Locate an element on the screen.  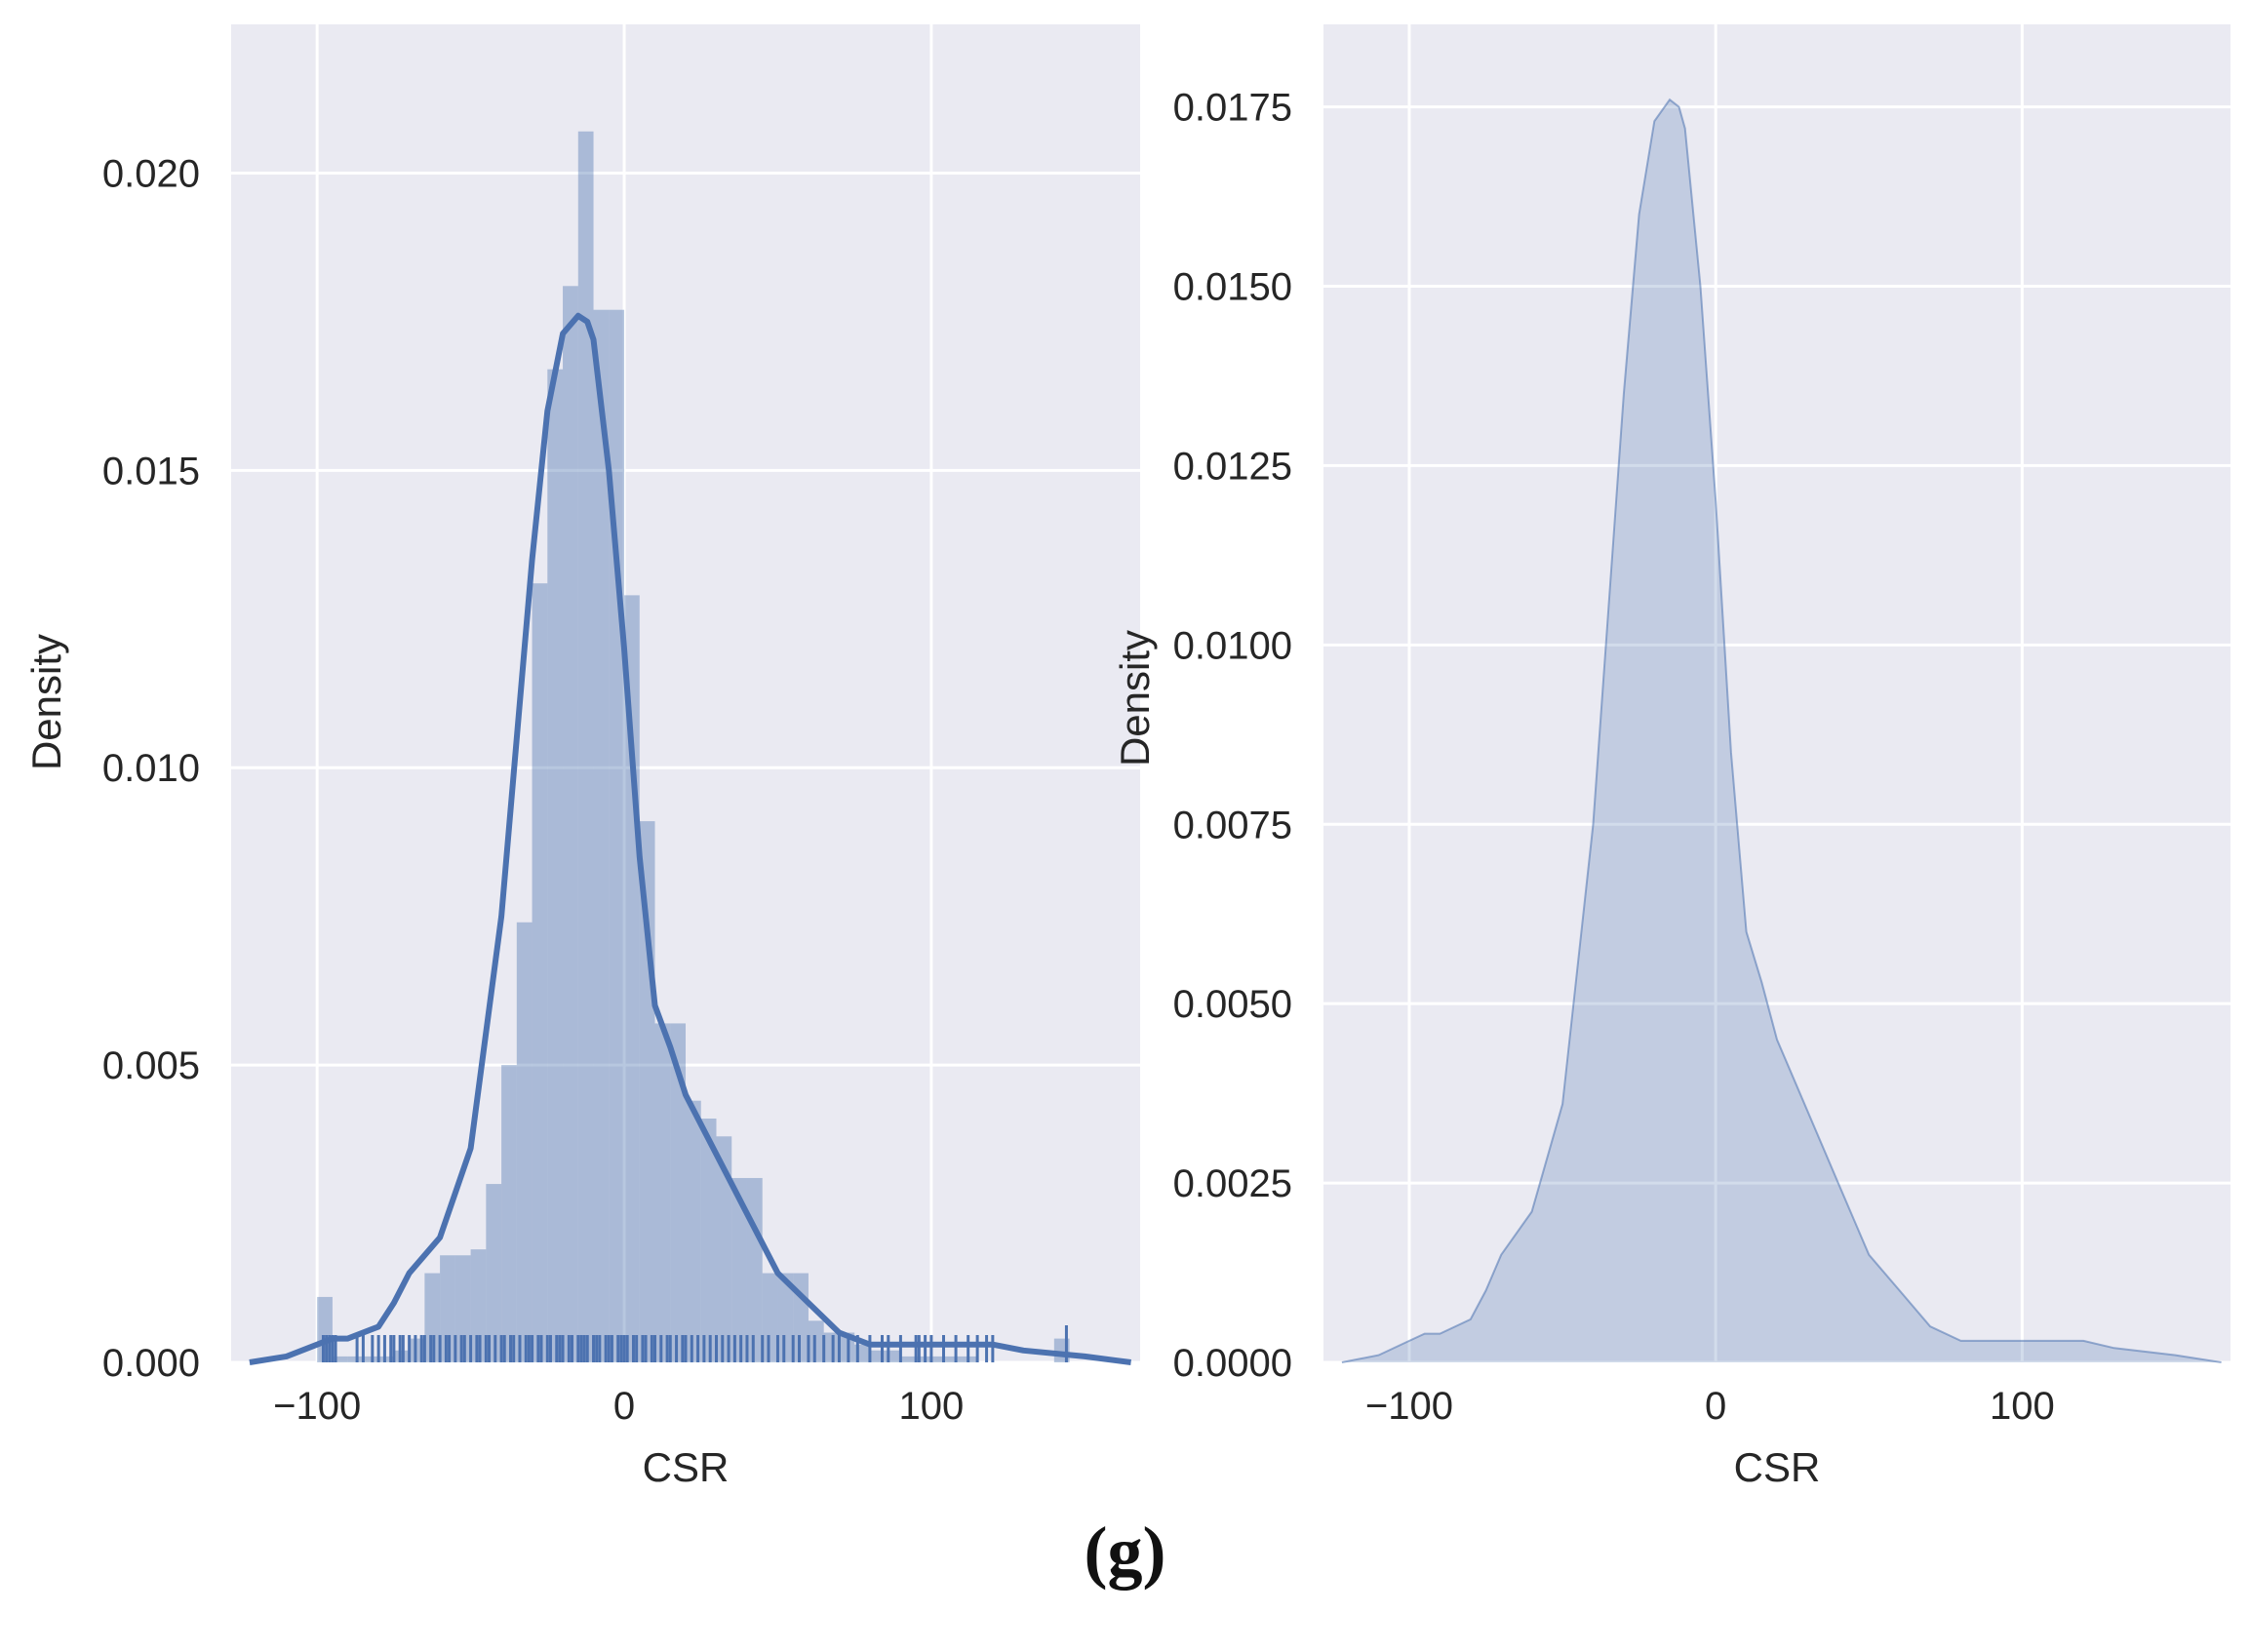
rug is located at coordinates (694, 1343).